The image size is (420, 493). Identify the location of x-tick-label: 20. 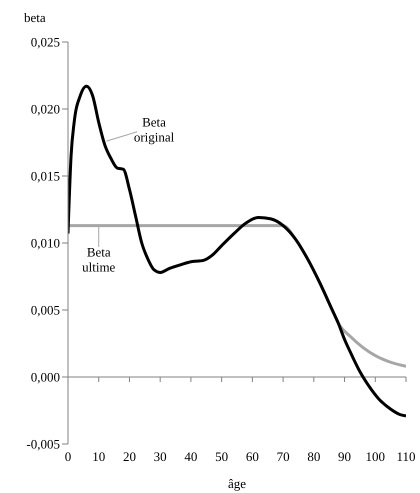
(129, 456).